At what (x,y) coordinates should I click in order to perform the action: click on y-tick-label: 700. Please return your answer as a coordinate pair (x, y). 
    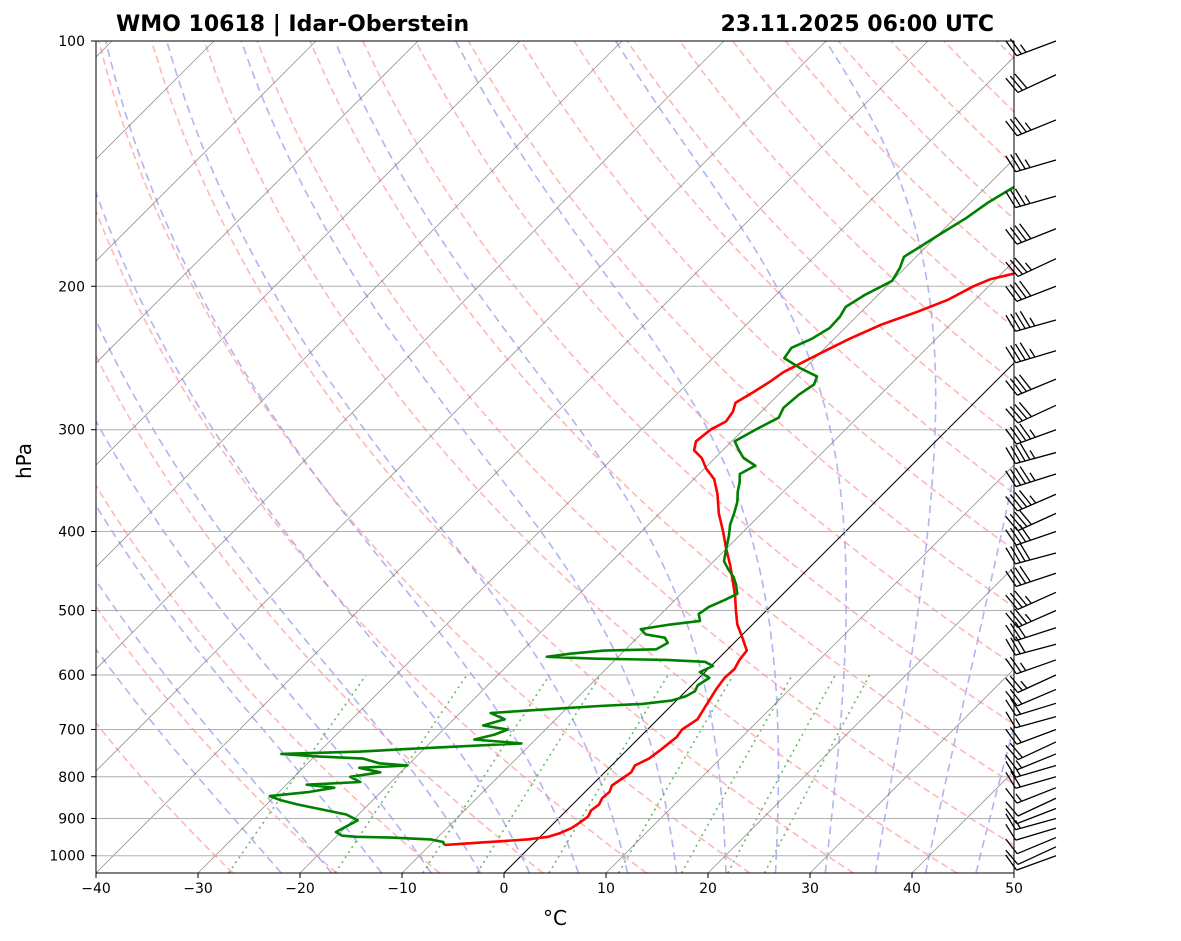
    Looking at the image, I should click on (71, 731).